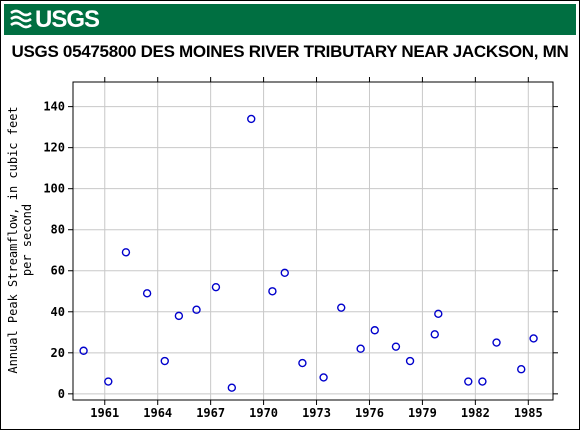  Describe the element at coordinates (290, 19) in the screenshot. I see `usgs-banner: USGS` at that location.